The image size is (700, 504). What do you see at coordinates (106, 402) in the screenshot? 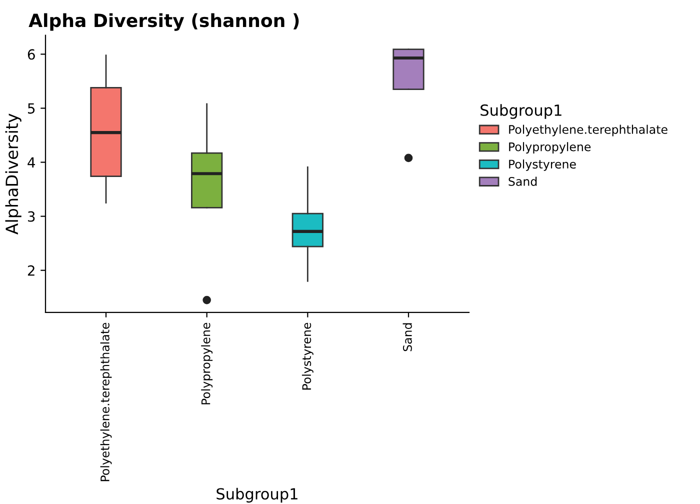
I see `x-tick-label: Polyethylene.terephthalate` at bounding box center [106, 402].